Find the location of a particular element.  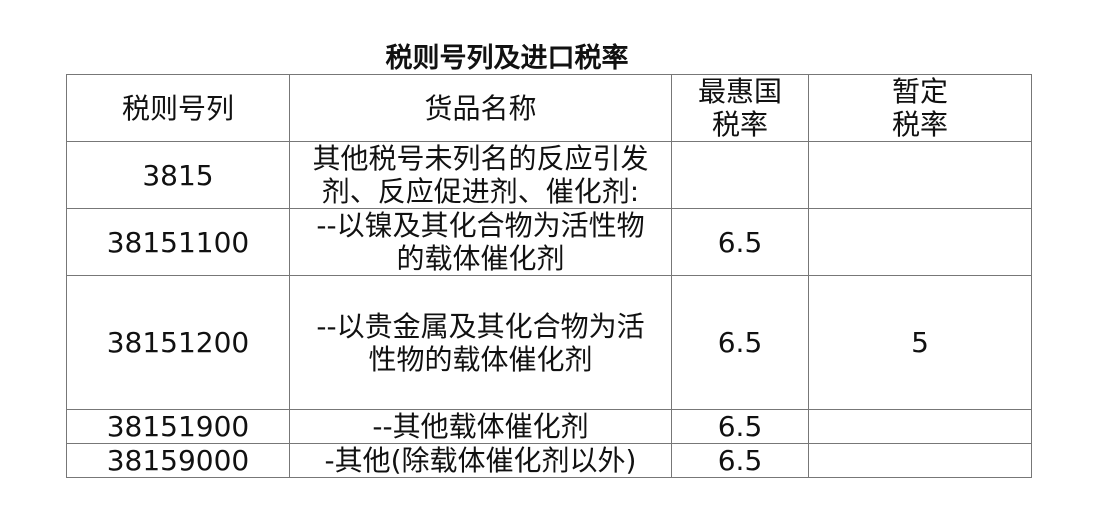

name-line: 剂、反应促进剂、催化剂: is located at coordinates (480, 191).